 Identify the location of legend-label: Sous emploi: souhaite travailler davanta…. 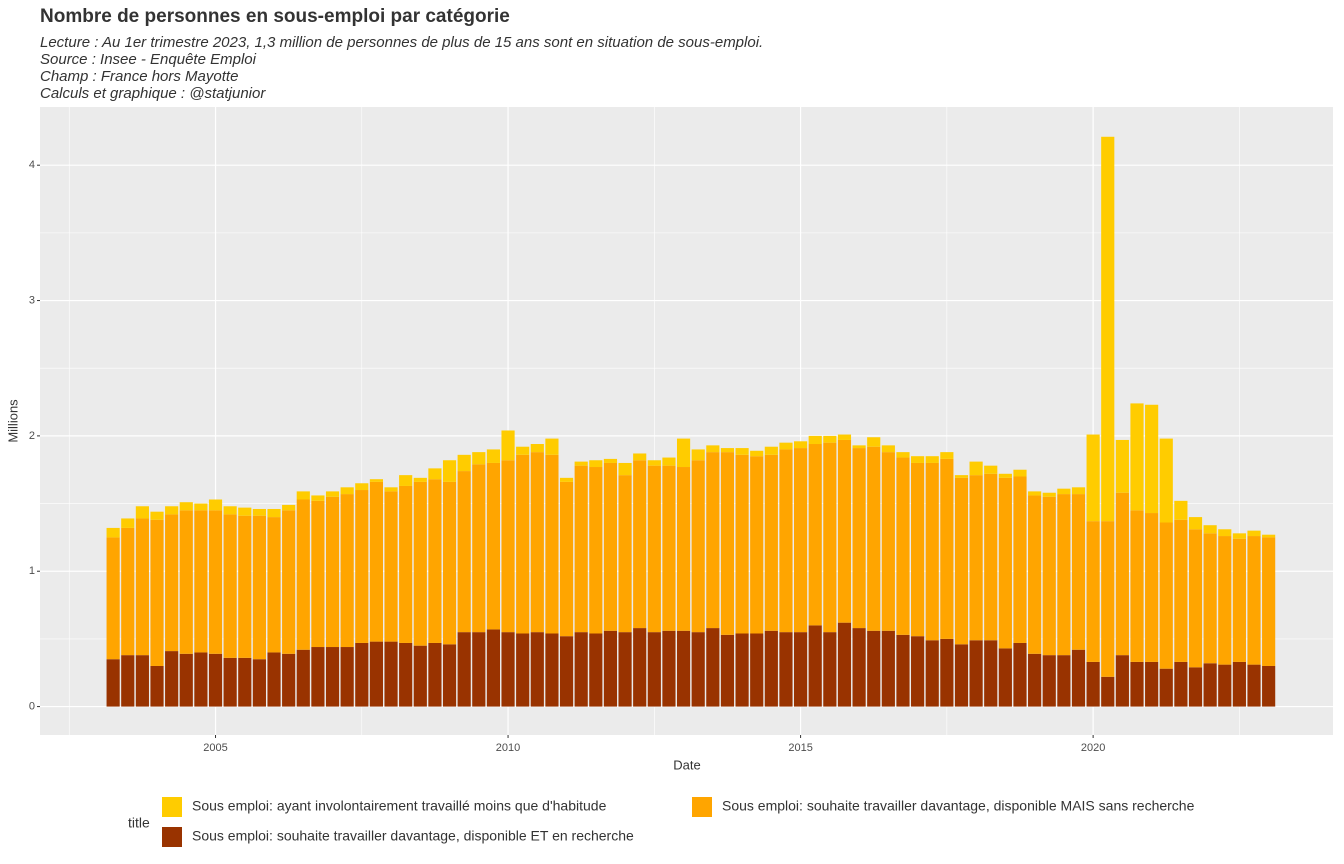
(958, 806).